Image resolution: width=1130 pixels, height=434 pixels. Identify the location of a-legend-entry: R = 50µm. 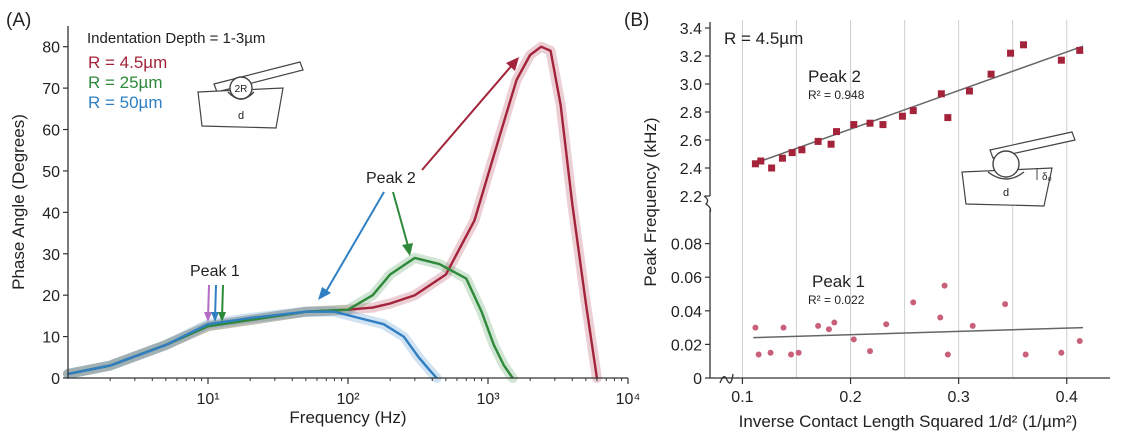
(125, 102).